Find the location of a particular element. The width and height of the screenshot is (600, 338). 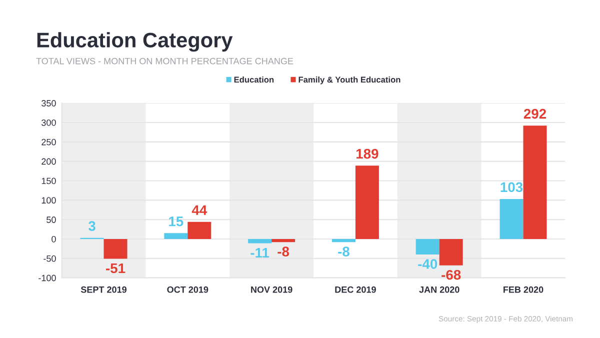

x-tick-label: SEPT 2019 is located at coordinates (103, 289).